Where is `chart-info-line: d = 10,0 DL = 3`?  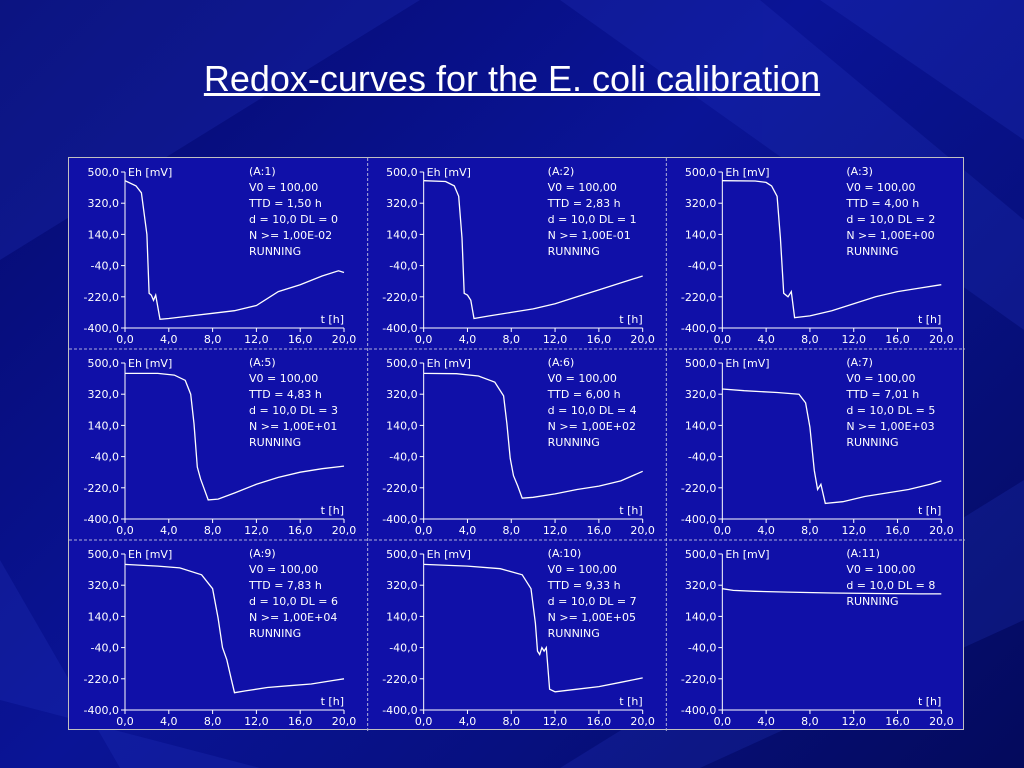
chart-info-line: d = 10,0 DL = 3 is located at coordinates (293, 410).